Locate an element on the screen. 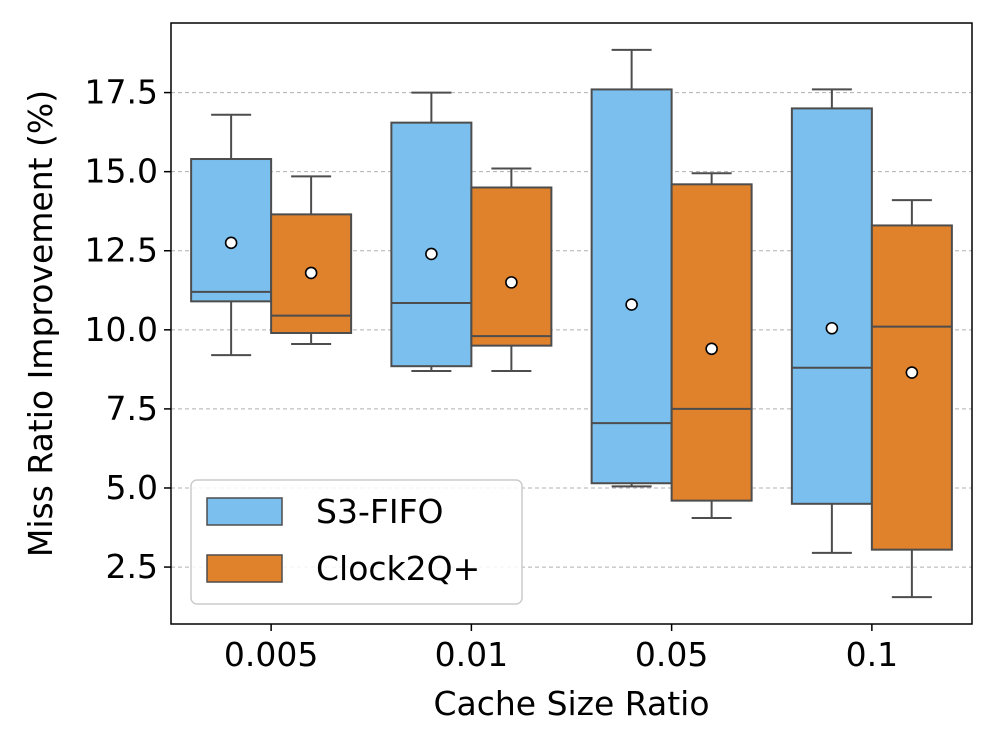 This screenshot has width=996, height=747. box-clock2q--0.1 is located at coordinates (911, 399).